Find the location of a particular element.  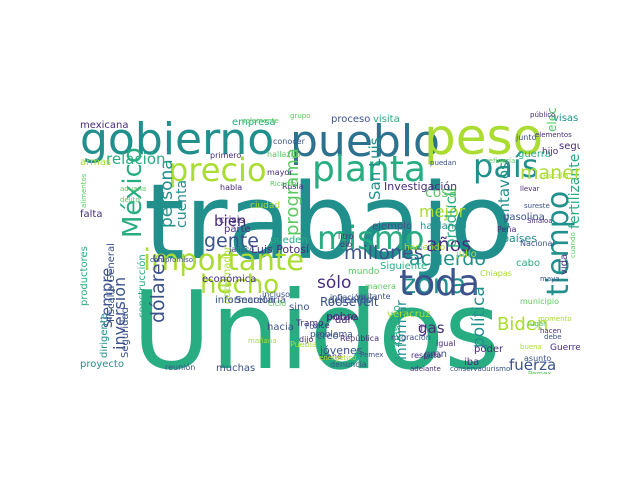

word-154: ciclo is located at coordinates (277, 303).